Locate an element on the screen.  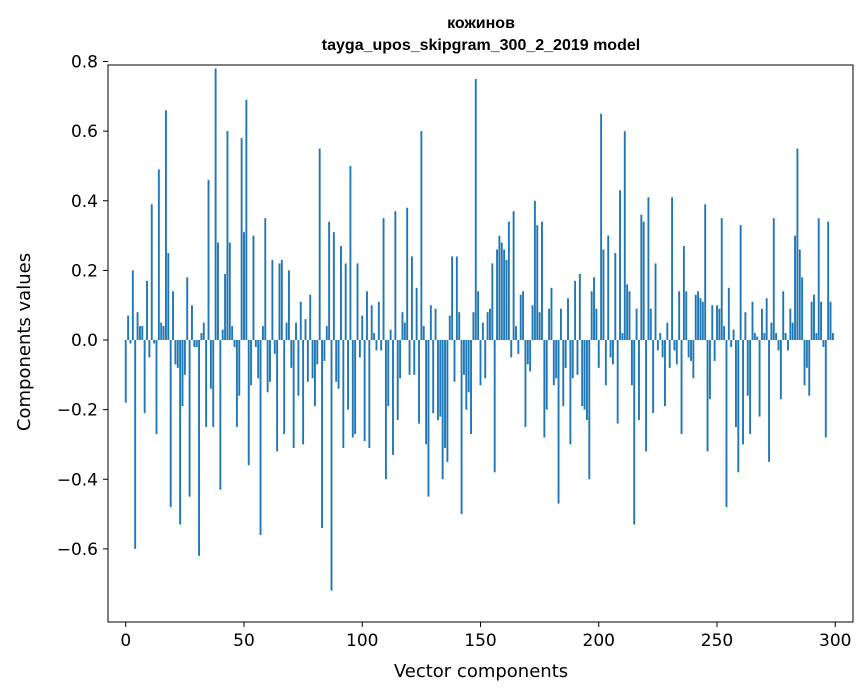
x-tick-label: 300 is located at coordinates (835, 641).